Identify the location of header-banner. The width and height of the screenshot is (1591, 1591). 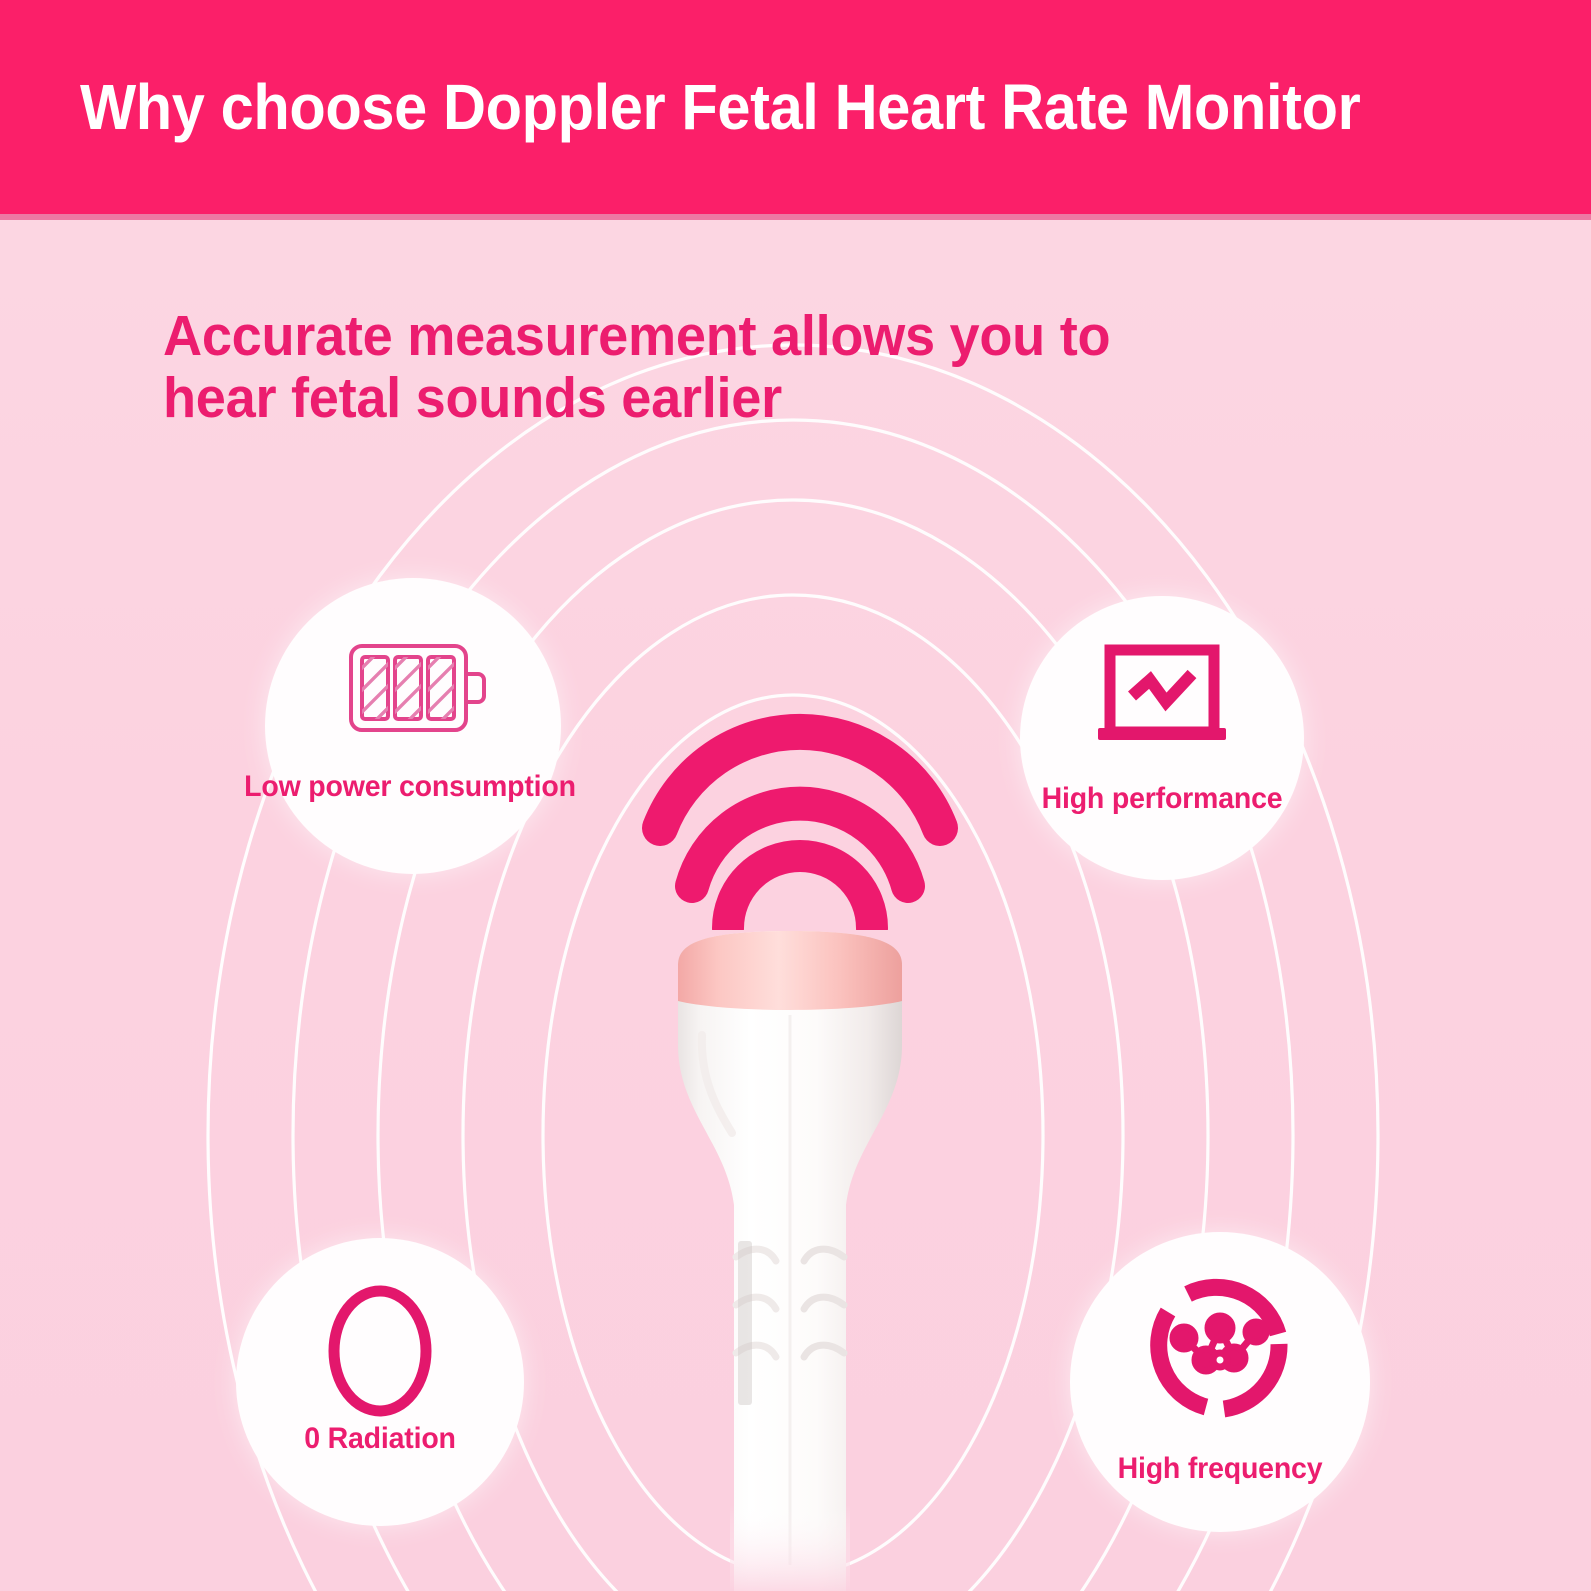
(795, 107).